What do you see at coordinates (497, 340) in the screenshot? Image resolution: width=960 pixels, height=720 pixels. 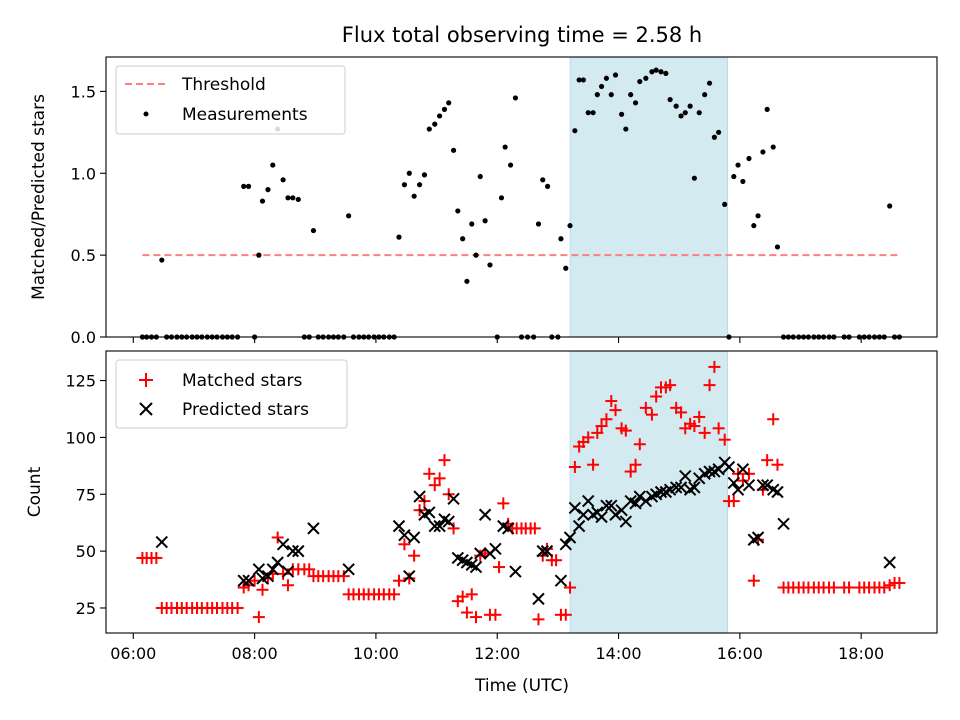 I see `top-x-ticks` at bounding box center [497, 340].